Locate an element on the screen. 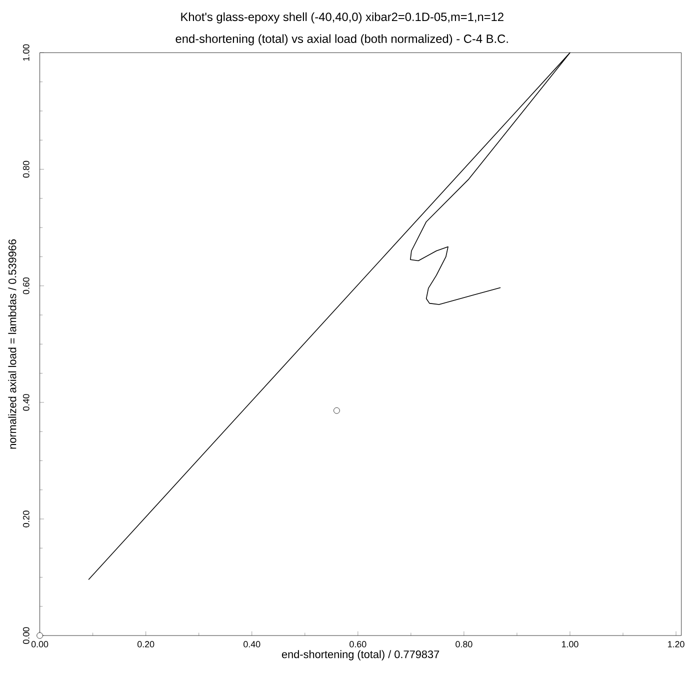 The width and height of the screenshot is (688, 682). chart-title: Khot's glass-epoxy shell (-40,40,0) xibar2=0.1D-05,m=1,n=12 is located at coordinates (342, 18).